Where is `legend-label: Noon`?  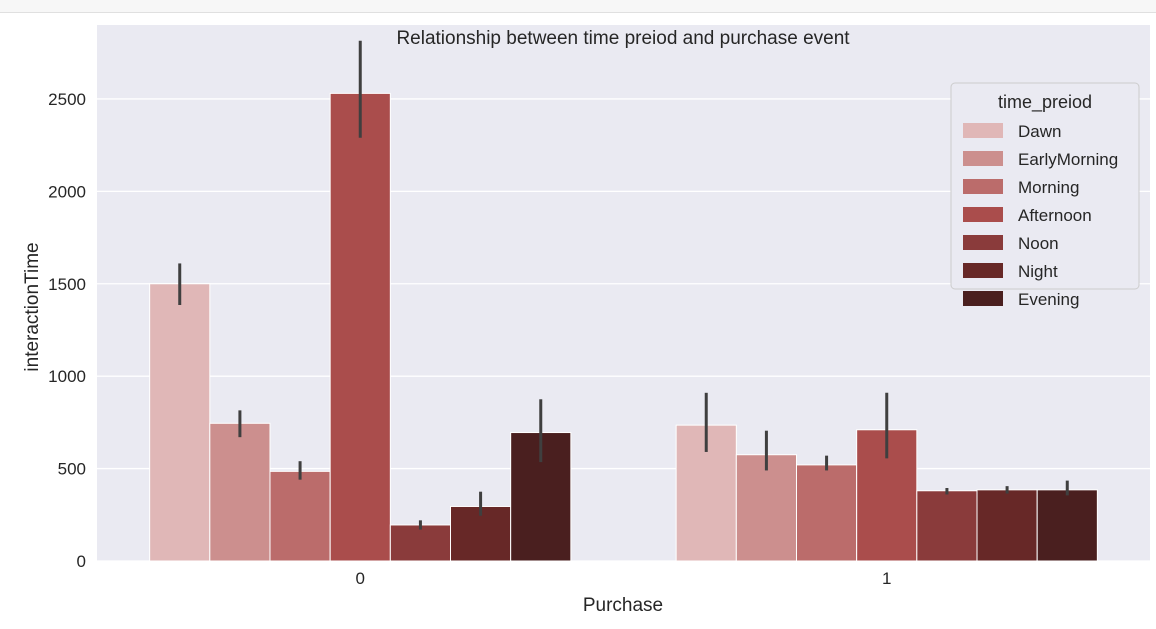
legend-label: Noon is located at coordinates (1038, 243).